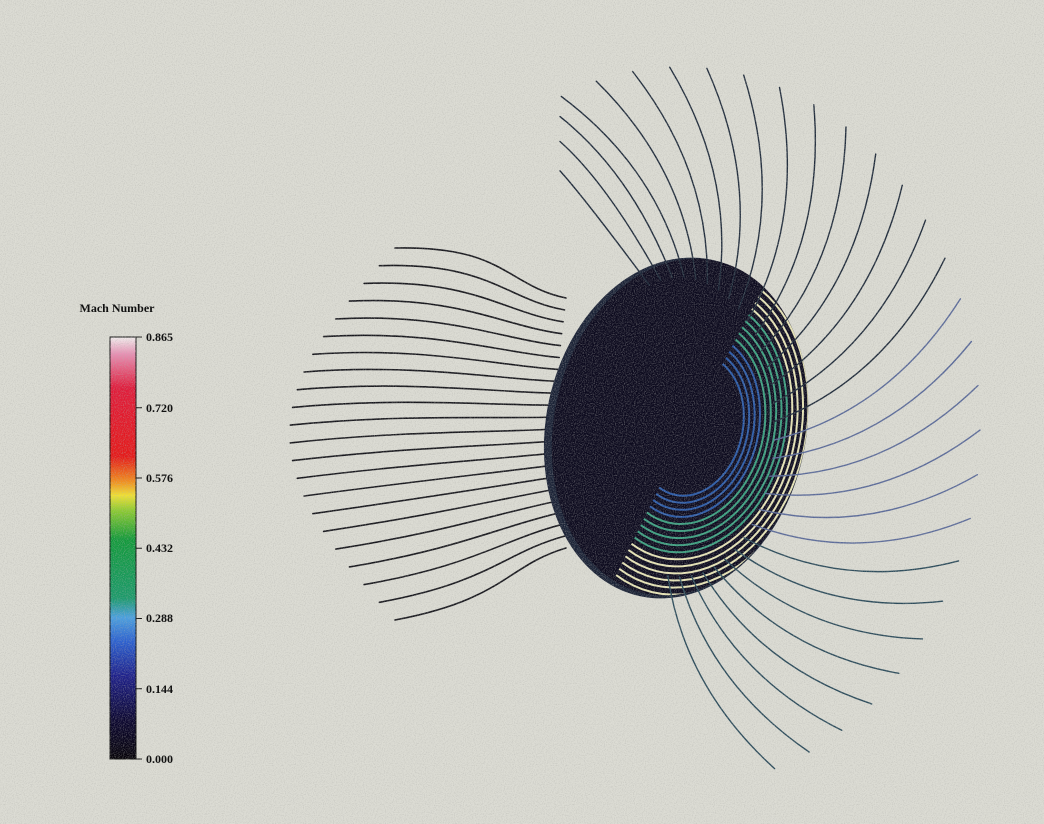  What do you see at coordinates (159, 477) in the screenshot?
I see `colorbar-tick-label: 0.576` at bounding box center [159, 477].